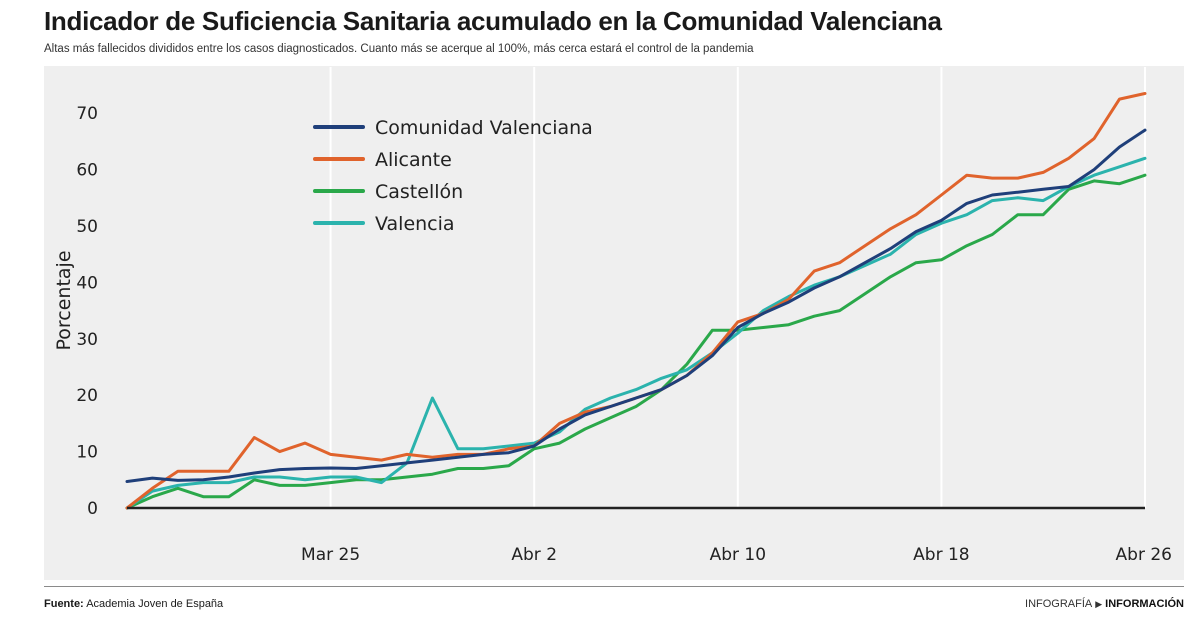  I want to click on y-tick-label-30: 30, so click(87, 340).